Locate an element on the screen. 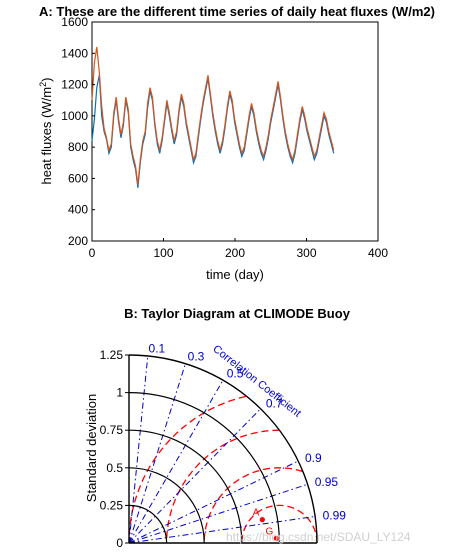  watermark: https://blog.csdn.net/SDAU_LY124 is located at coordinates (318, 537).